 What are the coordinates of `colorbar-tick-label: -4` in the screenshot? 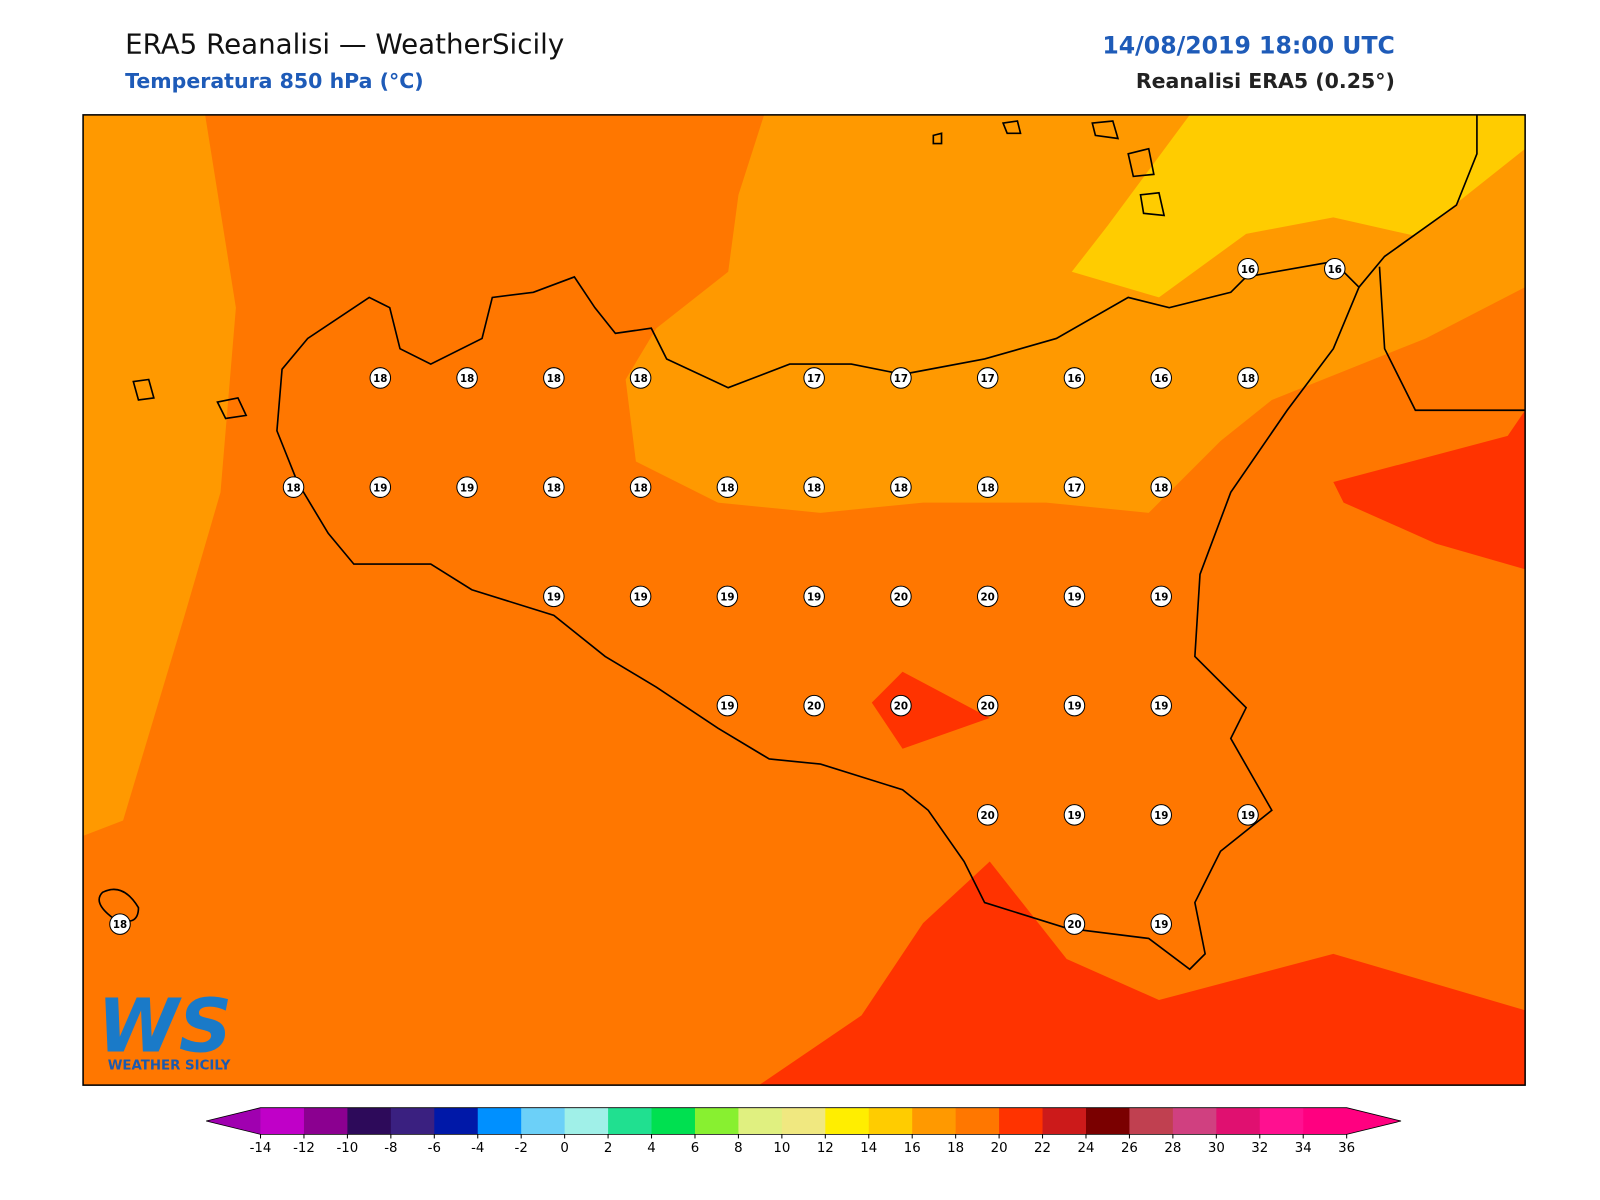 It's located at (477, 1148).